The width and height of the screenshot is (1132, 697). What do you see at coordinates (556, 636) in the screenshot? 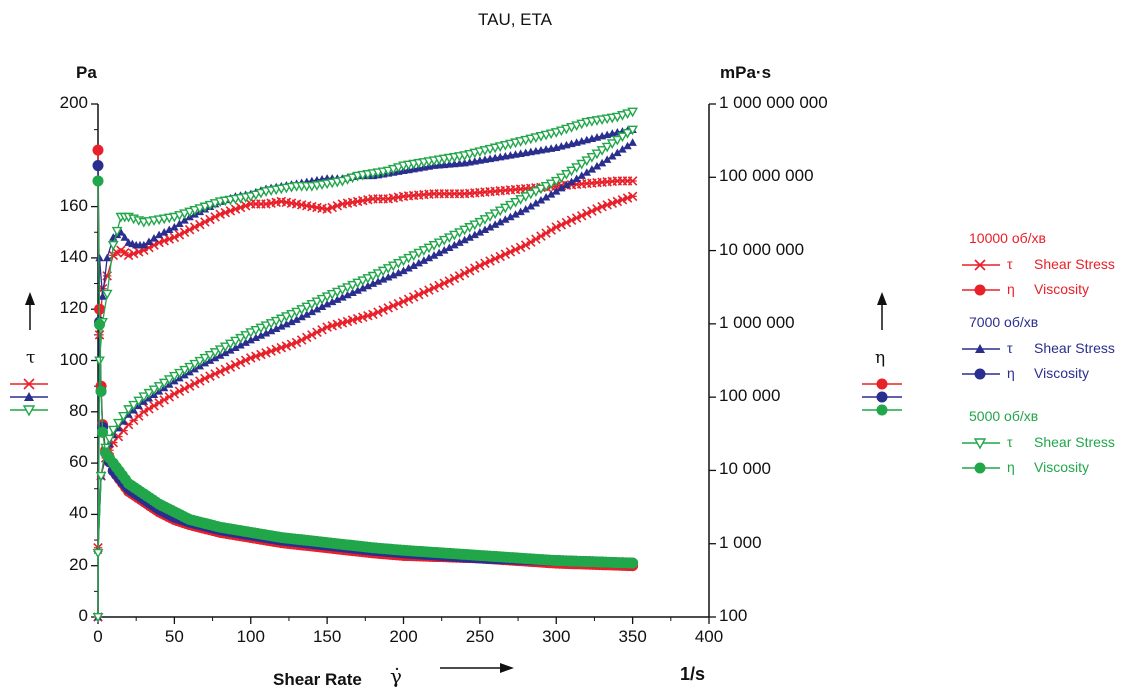
I see `x-tick-label: 300` at bounding box center [556, 636].